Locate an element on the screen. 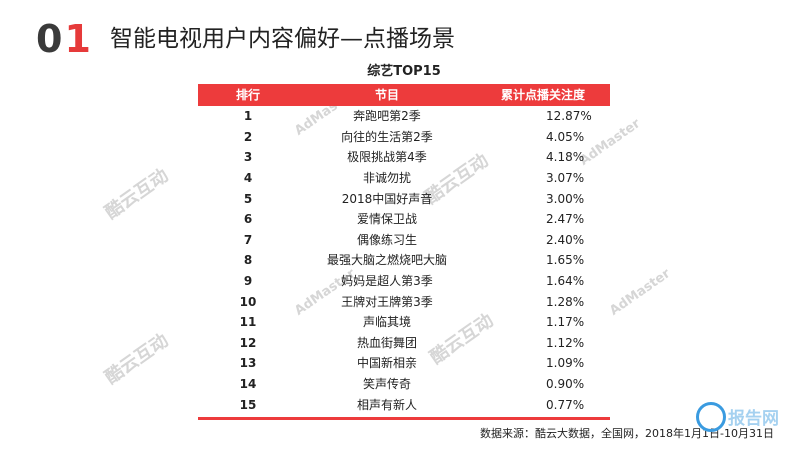  program-cell: 爱情保卫战 is located at coordinates (386, 219).